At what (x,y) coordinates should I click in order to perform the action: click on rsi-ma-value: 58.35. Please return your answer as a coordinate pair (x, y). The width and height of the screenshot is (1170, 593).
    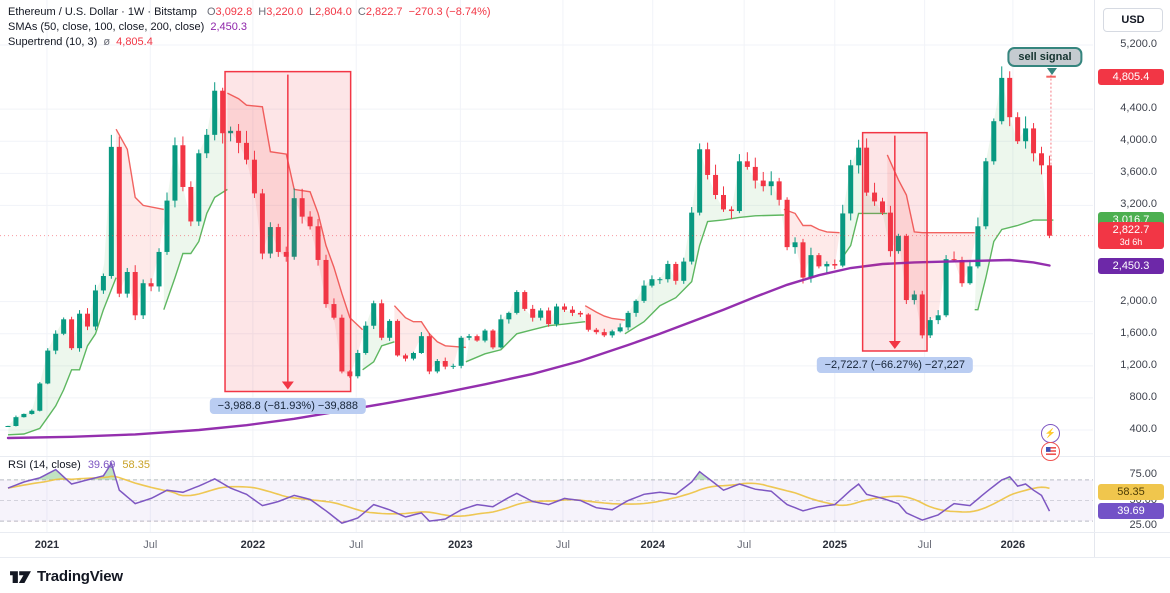
    Looking at the image, I should click on (136, 465).